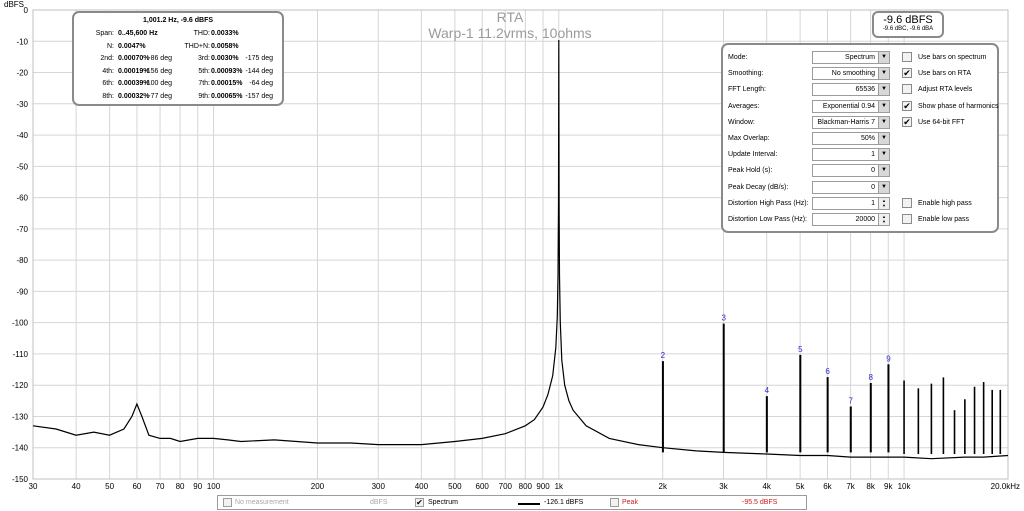 The image size is (1024, 511). Describe the element at coordinates (204, 83) in the screenshot. I see `distortion-l2: 7th:` at that location.